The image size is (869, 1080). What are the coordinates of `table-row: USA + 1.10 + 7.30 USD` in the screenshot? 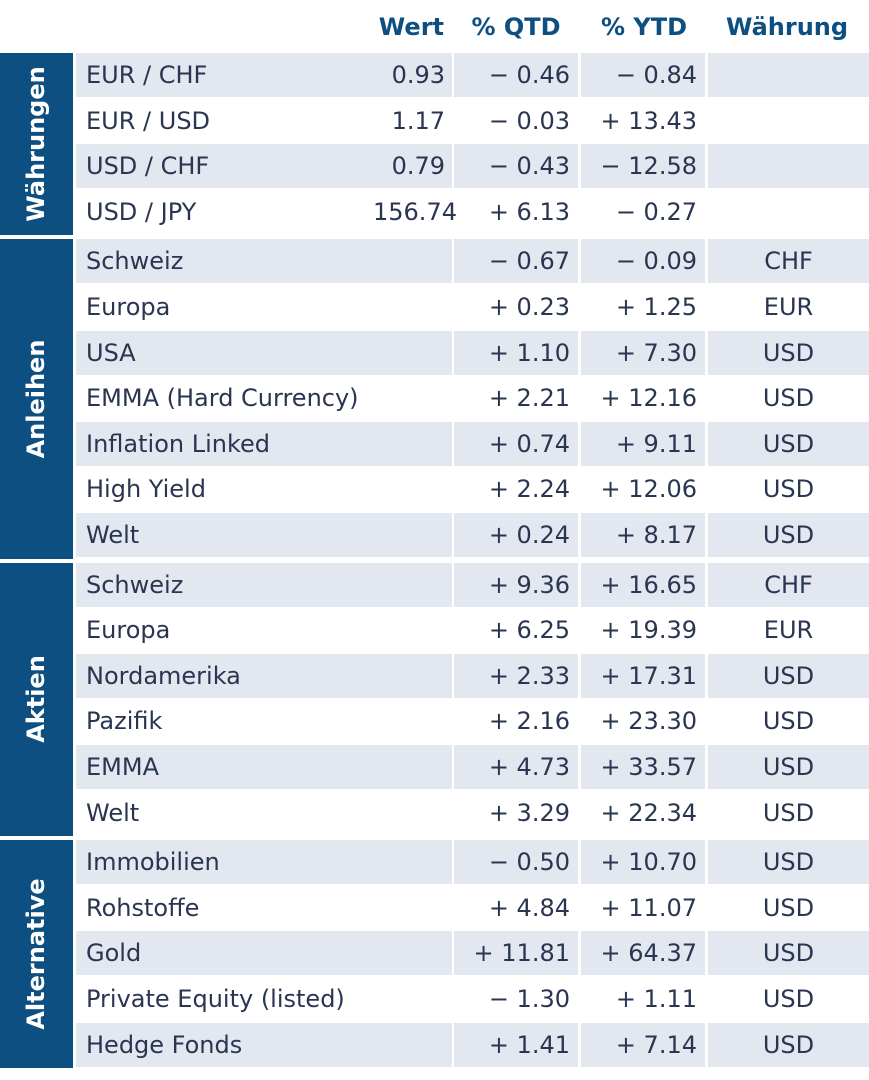 It's located at (471, 353).